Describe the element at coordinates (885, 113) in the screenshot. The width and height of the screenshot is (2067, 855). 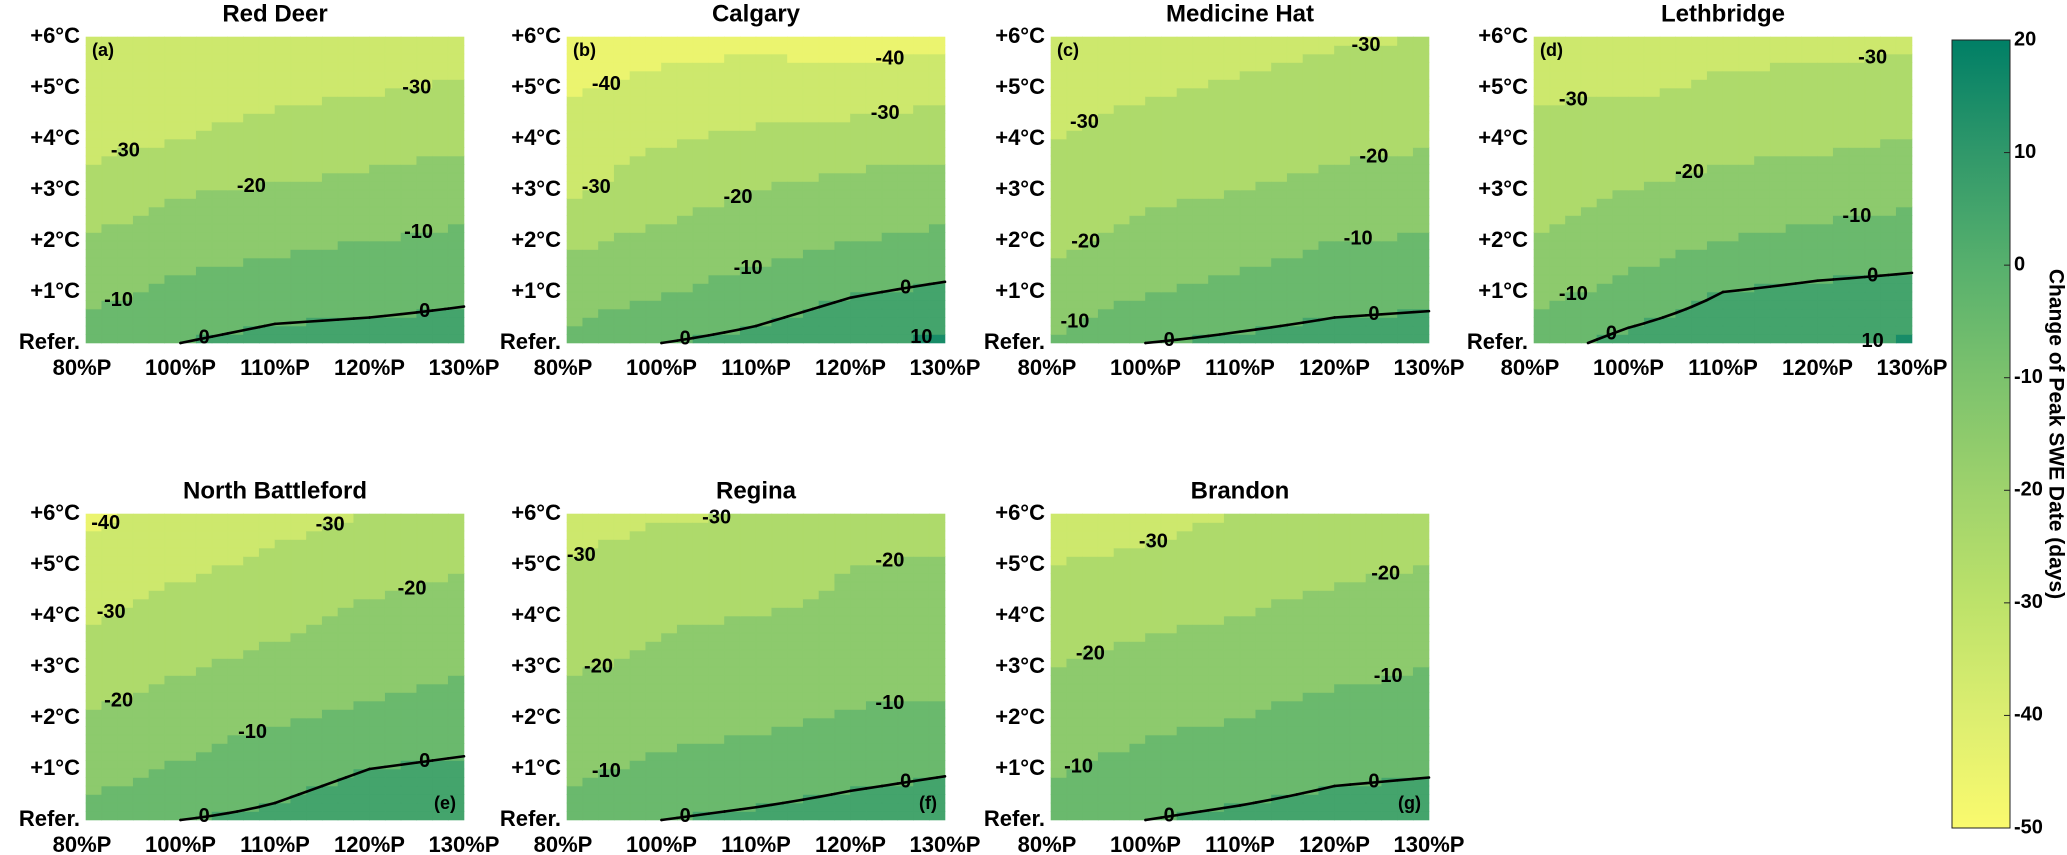
I see `contour-label: -30` at that location.